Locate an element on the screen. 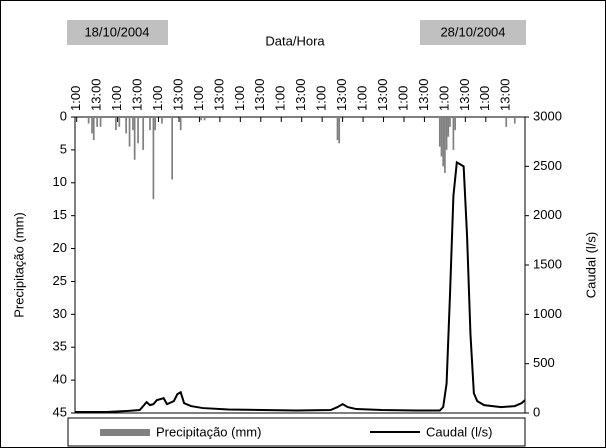 Image resolution: width=606 pixels, height=448 pixels. y-tick-label: 10 is located at coordinates (60, 181).